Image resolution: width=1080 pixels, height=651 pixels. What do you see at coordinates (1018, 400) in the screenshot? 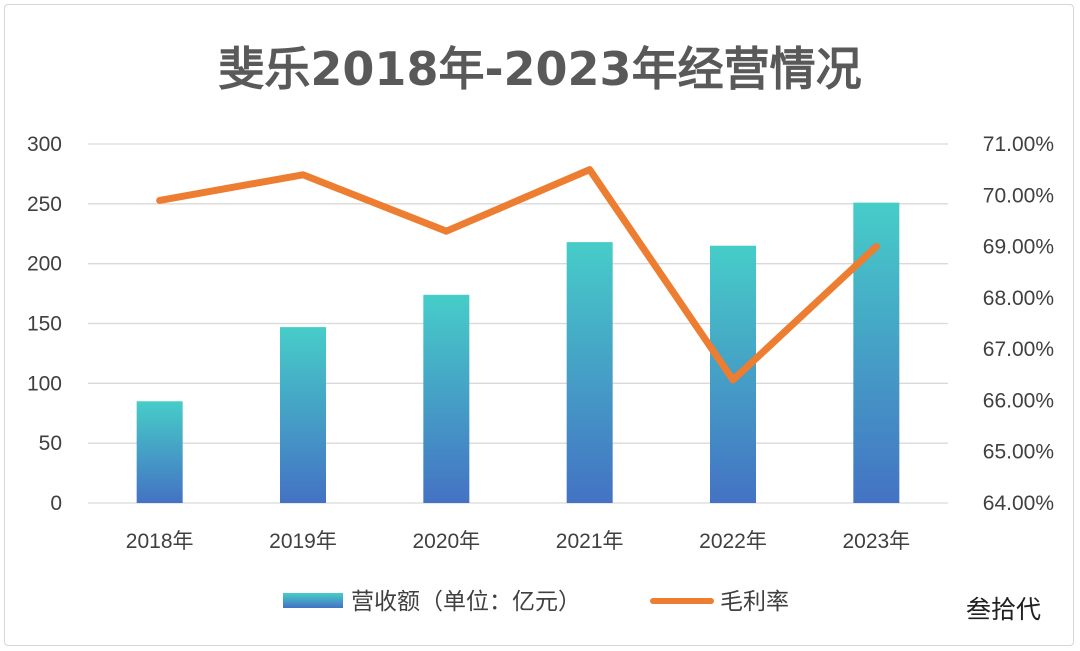
I see `right-tick-label: 66.00%` at bounding box center [1018, 400].